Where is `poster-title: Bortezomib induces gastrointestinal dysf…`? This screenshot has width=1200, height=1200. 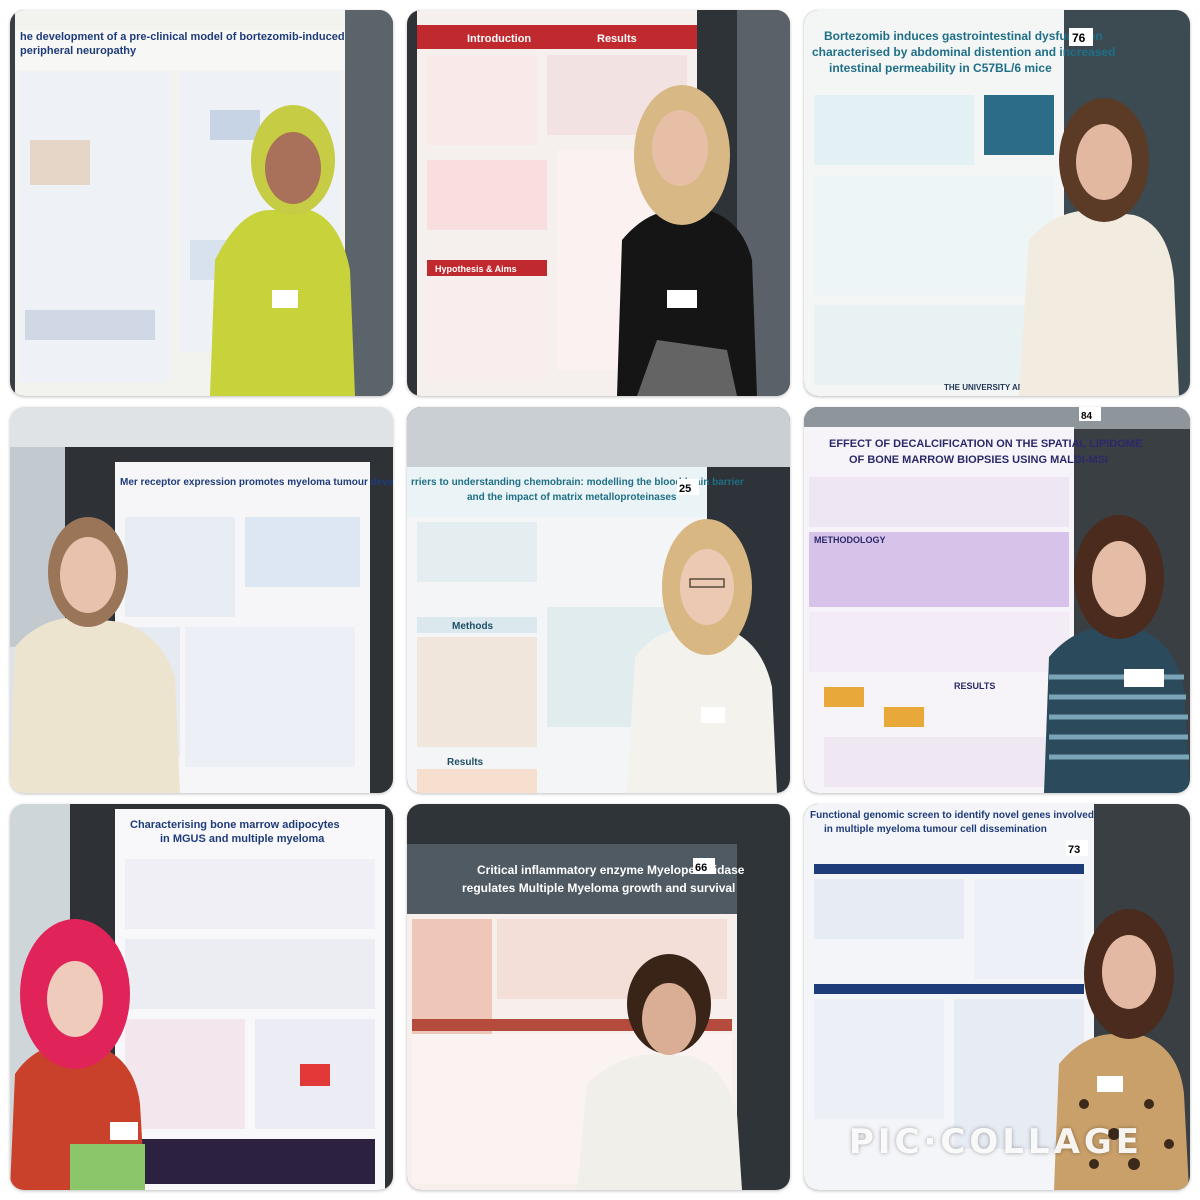 poster-title: Bortezomib induces gastrointestinal dysf… is located at coordinates (963, 36).